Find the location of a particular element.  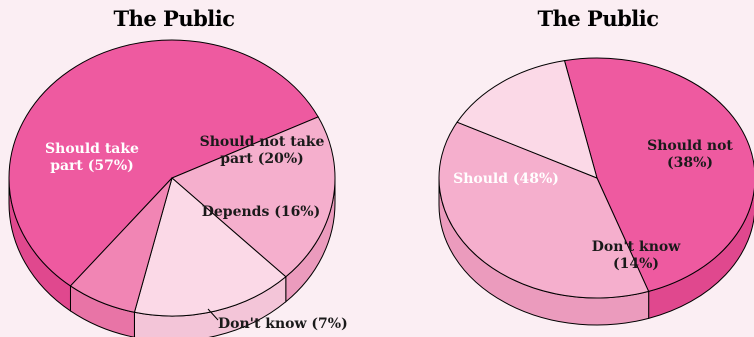

chart-title-right: The Public is located at coordinates (598, 18).